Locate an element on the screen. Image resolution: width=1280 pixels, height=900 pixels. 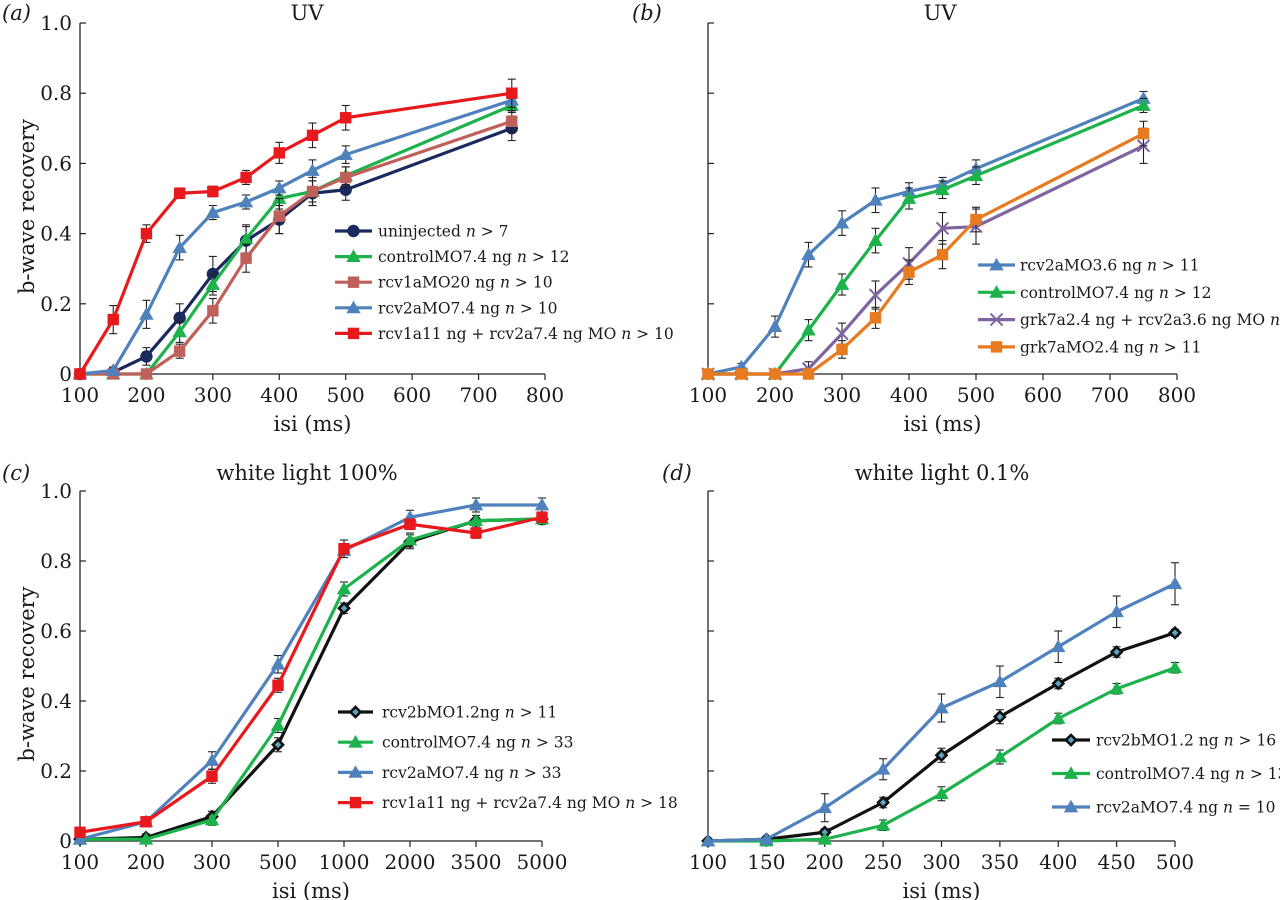
legend-label-part: > 12 is located at coordinates (548, 257).